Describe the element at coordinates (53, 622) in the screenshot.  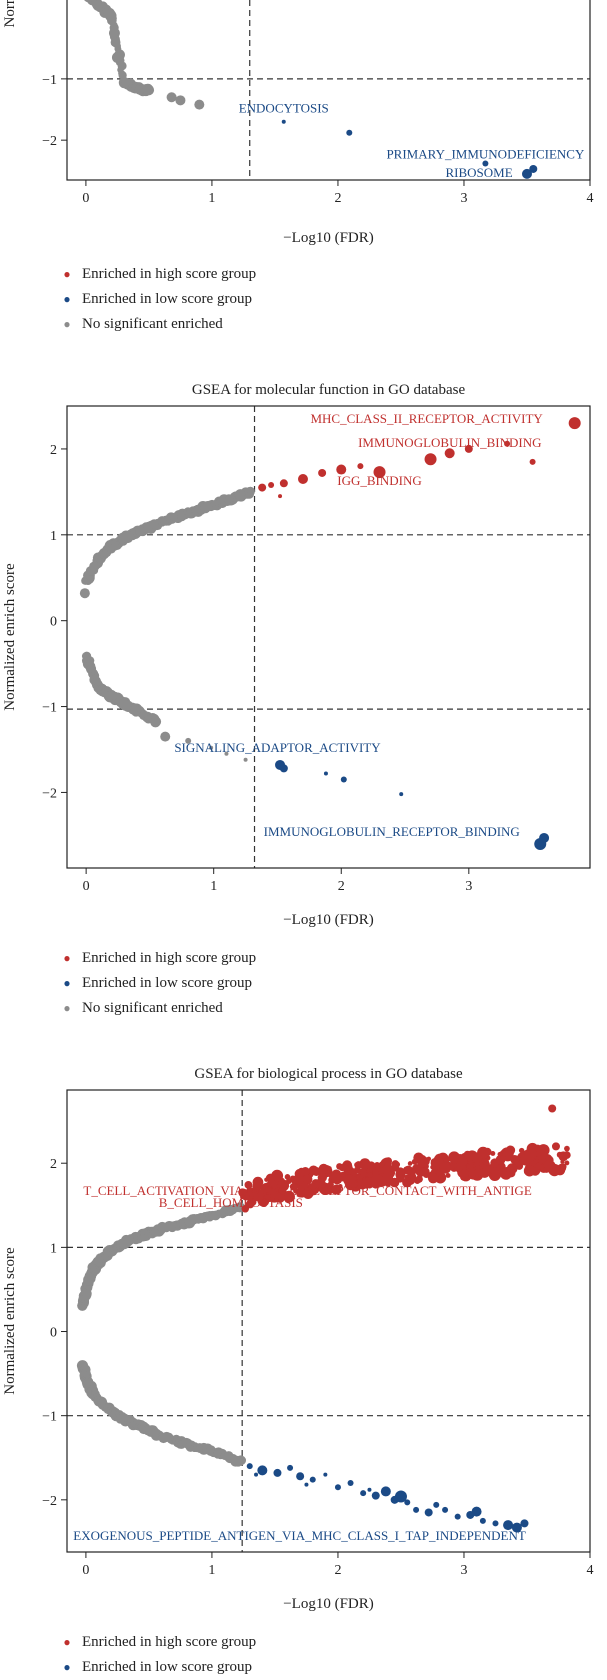
I see `y-tick-label: 0` at that location.